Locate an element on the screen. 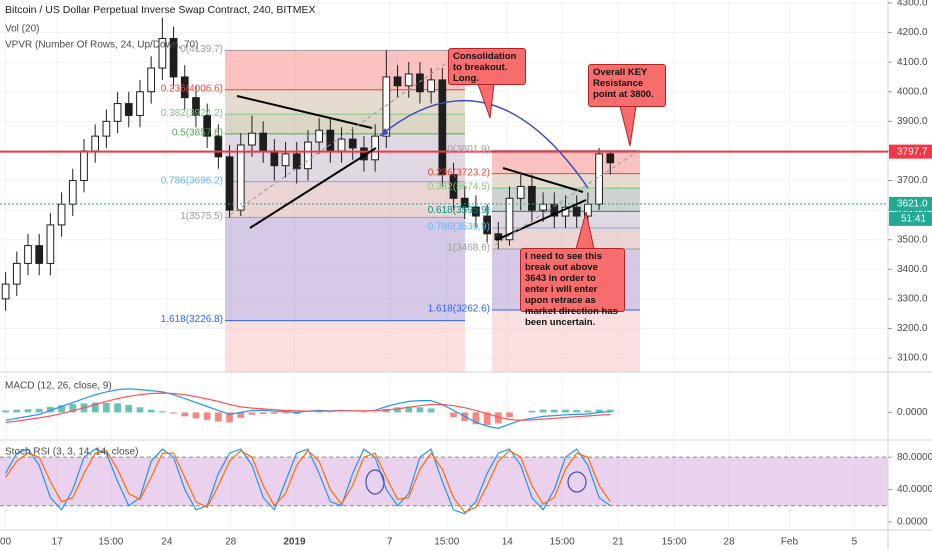 The image size is (932, 550). y-tick-label: 3500.0 is located at coordinates (912, 239).